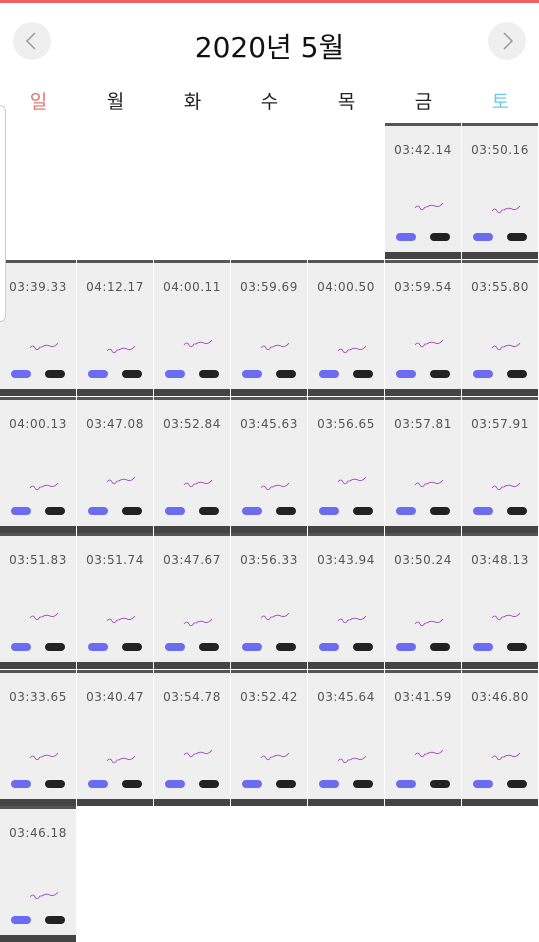 The image size is (539, 942). I want to click on day-cell: 04:12.17, so click(115, 328).